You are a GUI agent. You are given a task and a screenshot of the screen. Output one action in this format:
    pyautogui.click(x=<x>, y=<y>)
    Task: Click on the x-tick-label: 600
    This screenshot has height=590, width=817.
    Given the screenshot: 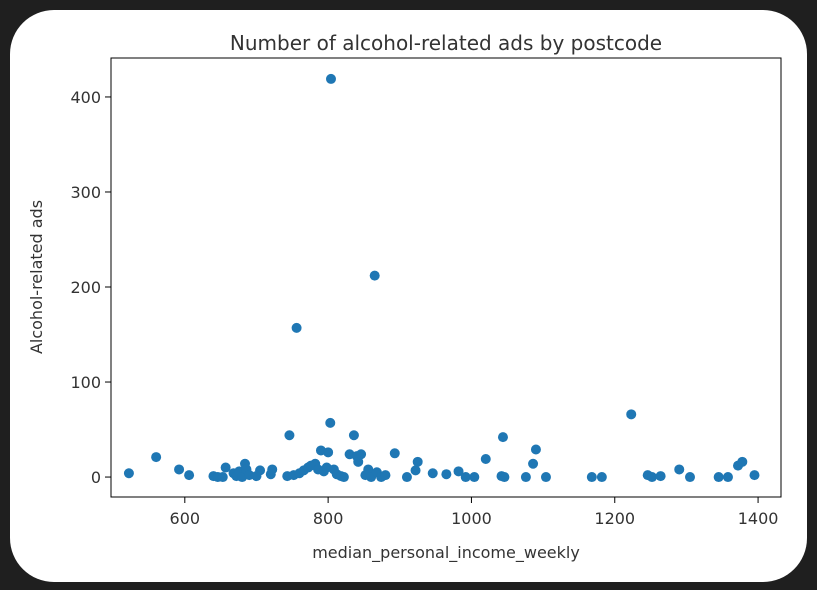 What is the action you would take?
    pyautogui.click(x=185, y=518)
    